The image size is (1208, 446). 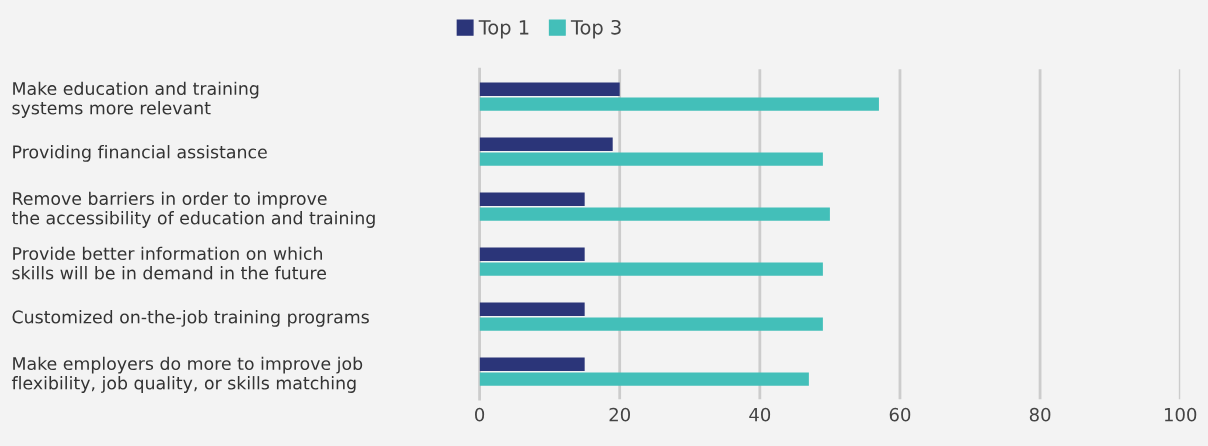 I want to click on y-tick-label: Customized on-the-job training programs, so click(x=190, y=318).